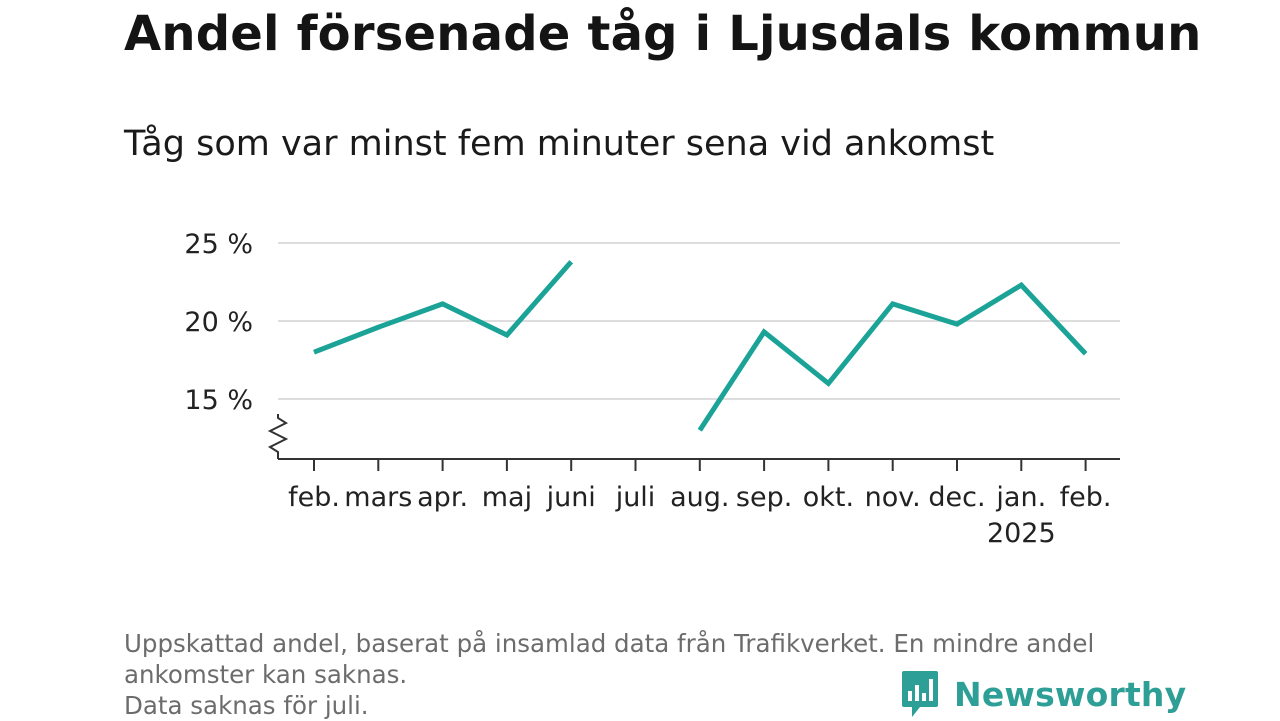  Describe the element at coordinates (571, 497) in the screenshot. I see `x-tick-label: juni` at that location.